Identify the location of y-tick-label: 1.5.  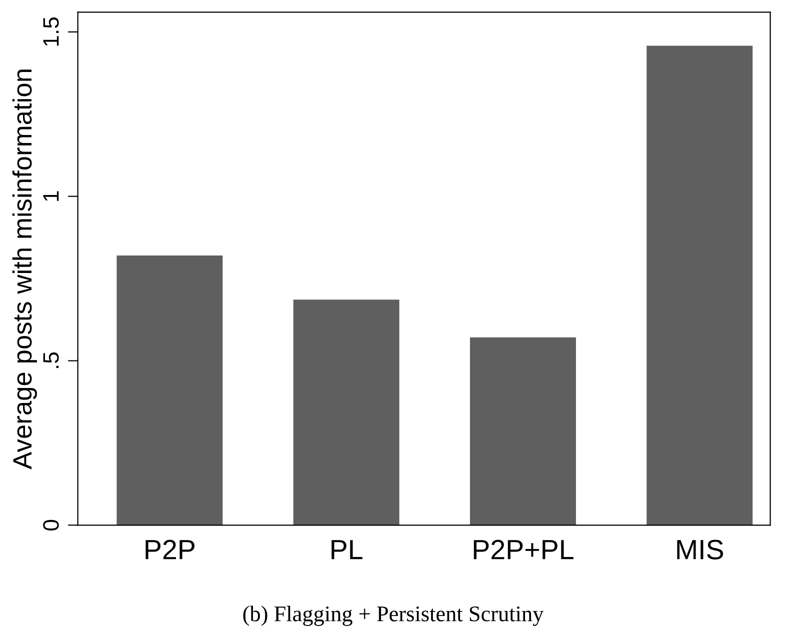
(51, 31).